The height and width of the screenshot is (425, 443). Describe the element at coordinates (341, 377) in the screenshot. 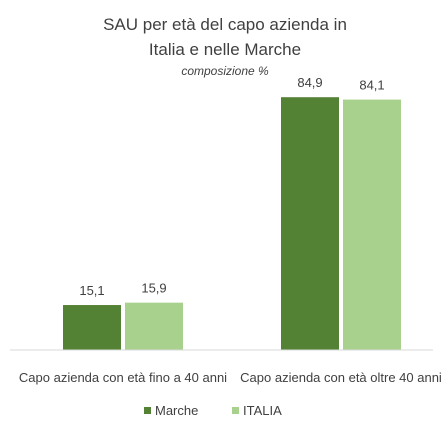

I see `x-tick-label: Capo azienda con età oltre 40 anni` at that location.